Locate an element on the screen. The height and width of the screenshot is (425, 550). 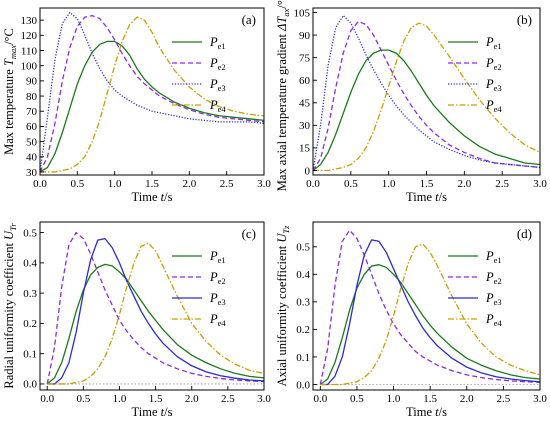
y-tick-label: 0.2 is located at coordinates (30, 324).